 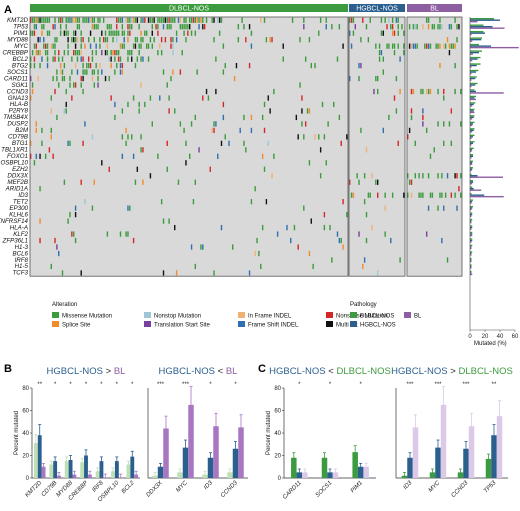 I want to click on y-tick-20: 20, so click(x=25, y=457).